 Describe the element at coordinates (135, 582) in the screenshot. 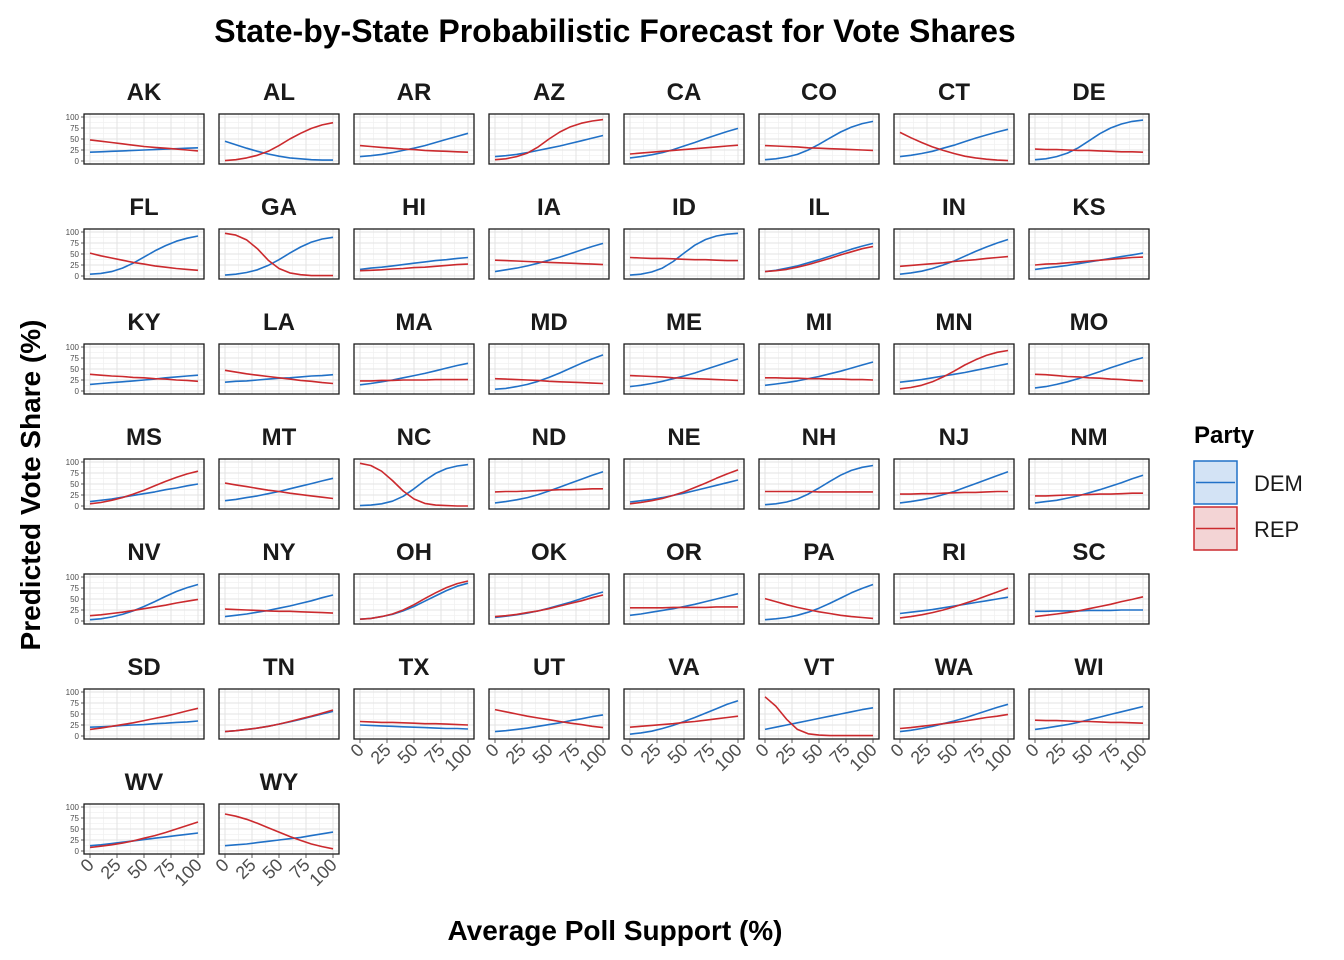

I see `panel-nv: NV 0 25 50 75 100` at that location.